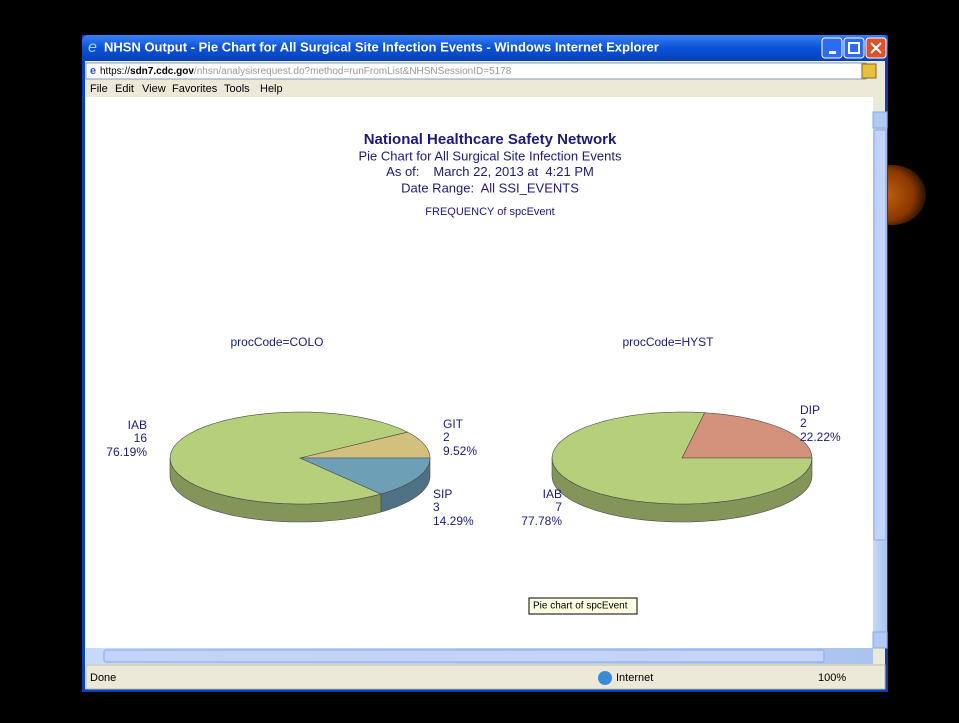 This screenshot has width=959, height=723. What do you see at coordinates (154, 89) in the screenshot?
I see `menu-item: View` at bounding box center [154, 89].